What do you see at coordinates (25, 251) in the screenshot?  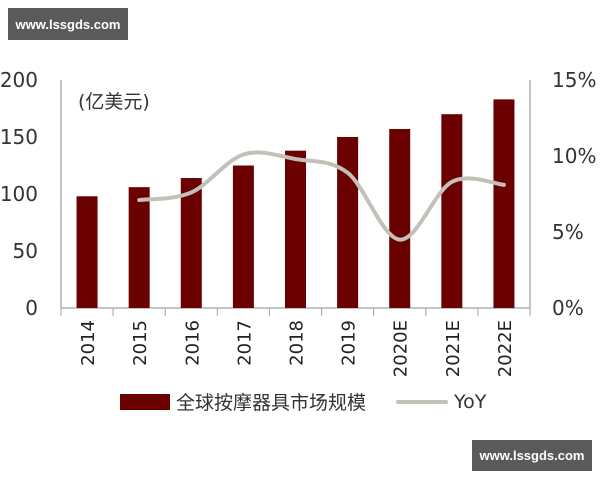 I see `y-left-tick: 50` at bounding box center [25, 251].